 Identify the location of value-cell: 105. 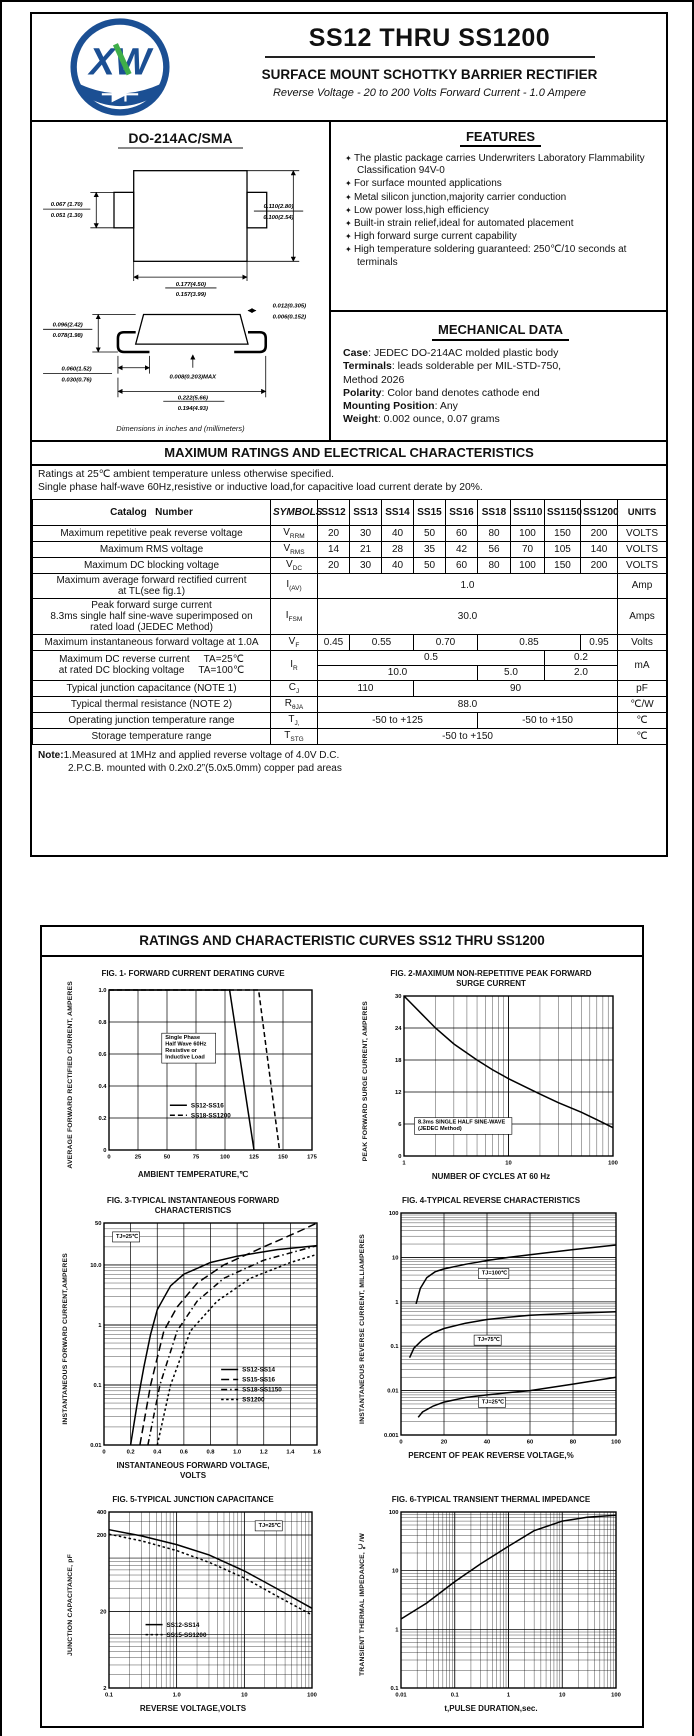
(562, 549).